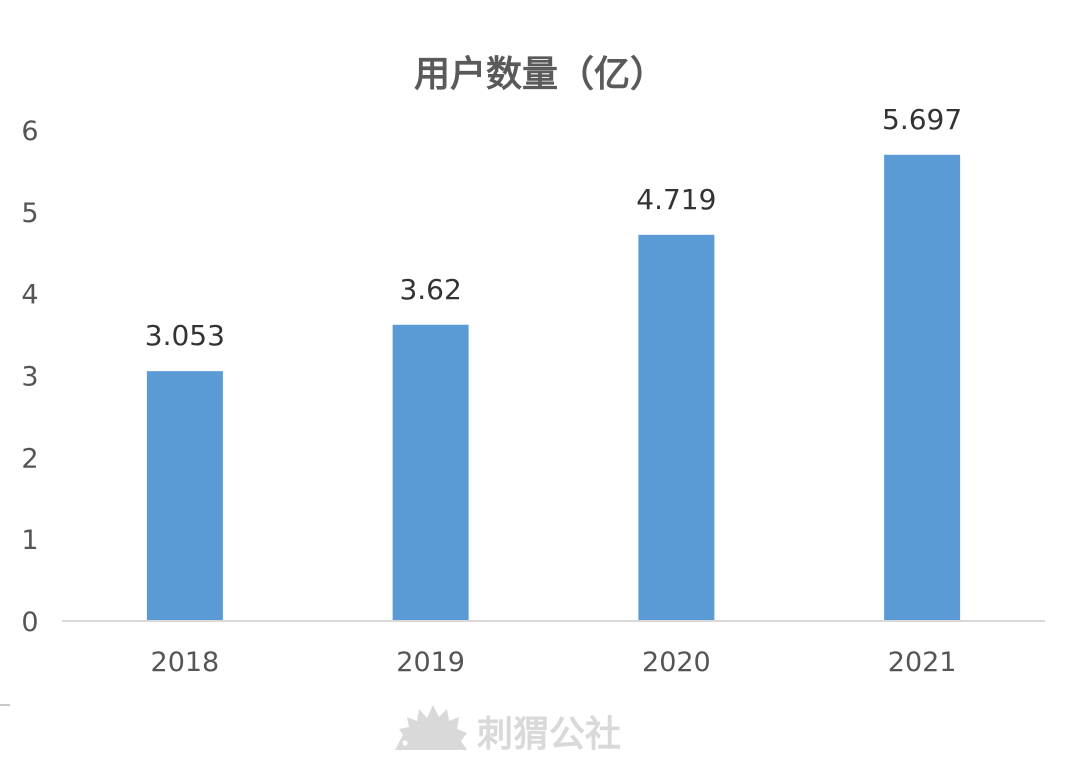  I want to click on bar-2018, so click(184, 496).